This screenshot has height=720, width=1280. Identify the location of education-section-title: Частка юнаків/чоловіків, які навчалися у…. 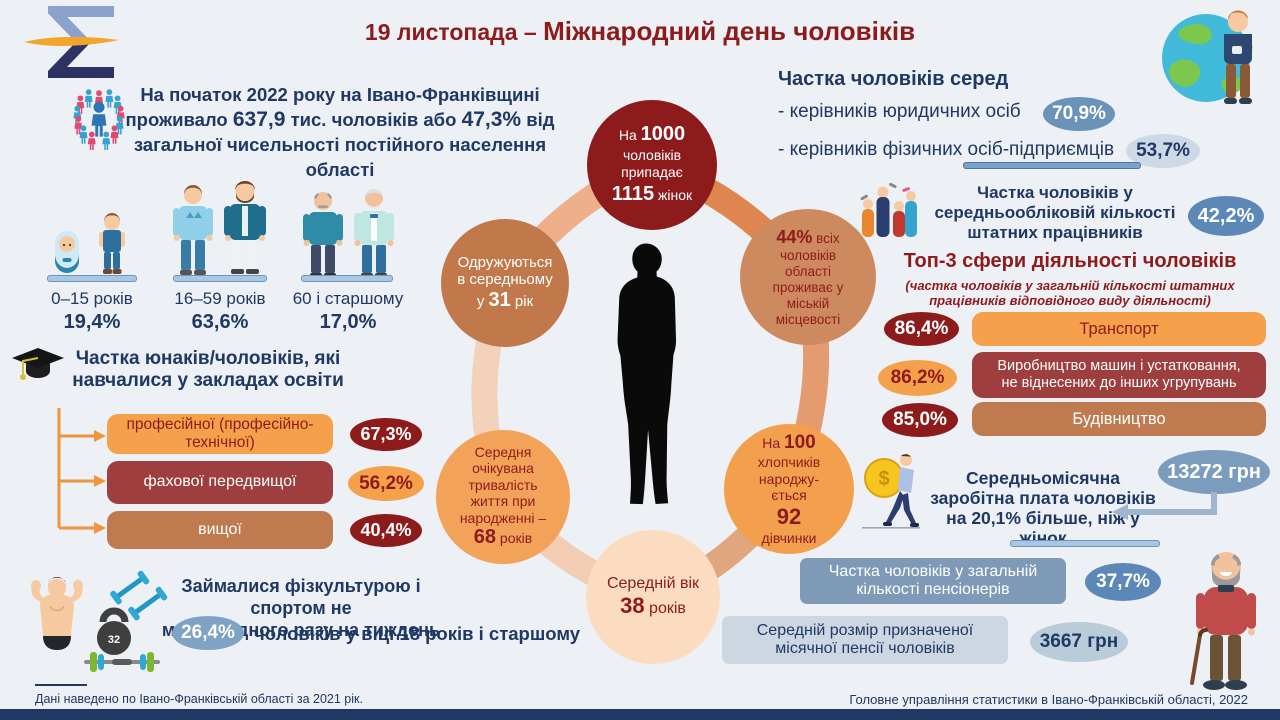
(208, 369).